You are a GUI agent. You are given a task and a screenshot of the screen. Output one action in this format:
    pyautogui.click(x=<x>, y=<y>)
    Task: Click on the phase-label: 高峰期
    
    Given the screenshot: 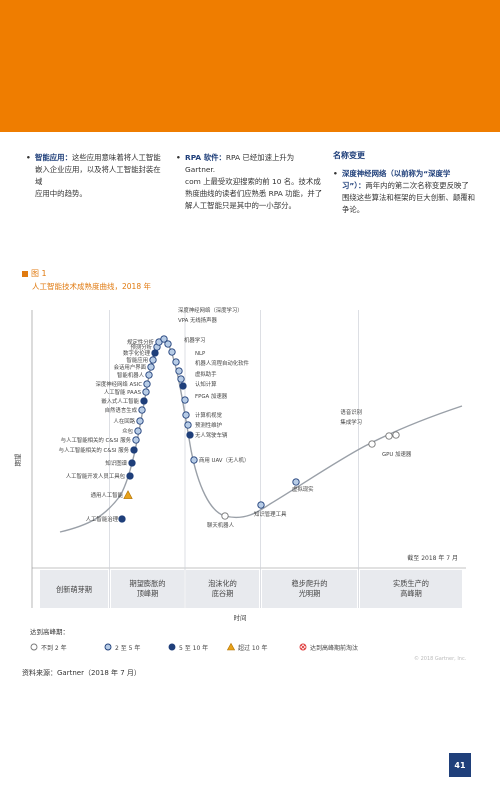 What is the action you would take?
    pyautogui.click(x=411, y=593)
    